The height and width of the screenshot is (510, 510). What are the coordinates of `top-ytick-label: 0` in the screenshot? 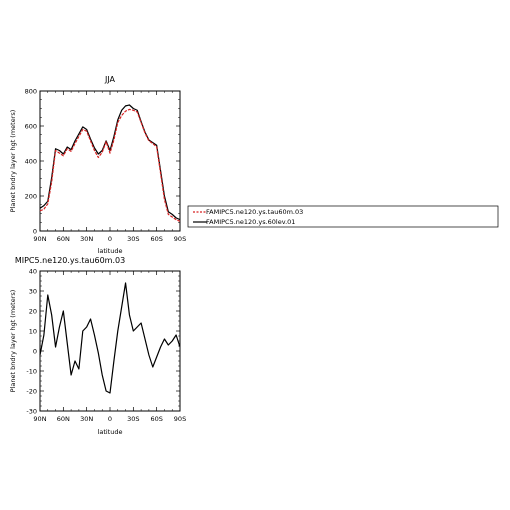 It's located at (35, 231).